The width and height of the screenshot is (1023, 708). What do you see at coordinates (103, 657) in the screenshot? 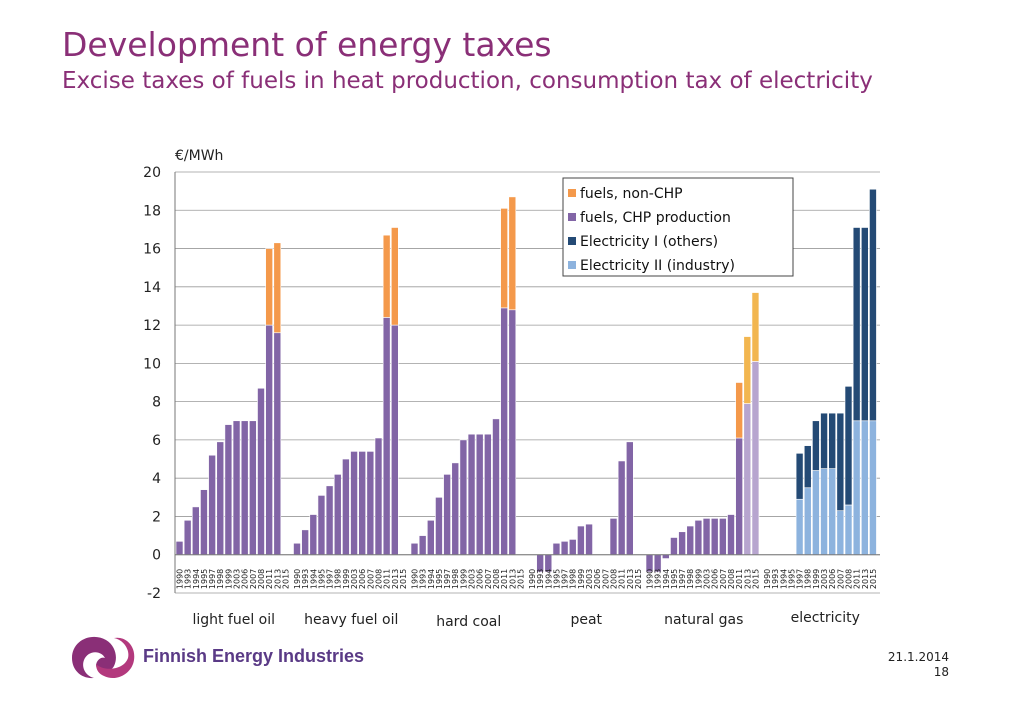
I see `finnish-energy-logo-icon` at bounding box center [103, 657].